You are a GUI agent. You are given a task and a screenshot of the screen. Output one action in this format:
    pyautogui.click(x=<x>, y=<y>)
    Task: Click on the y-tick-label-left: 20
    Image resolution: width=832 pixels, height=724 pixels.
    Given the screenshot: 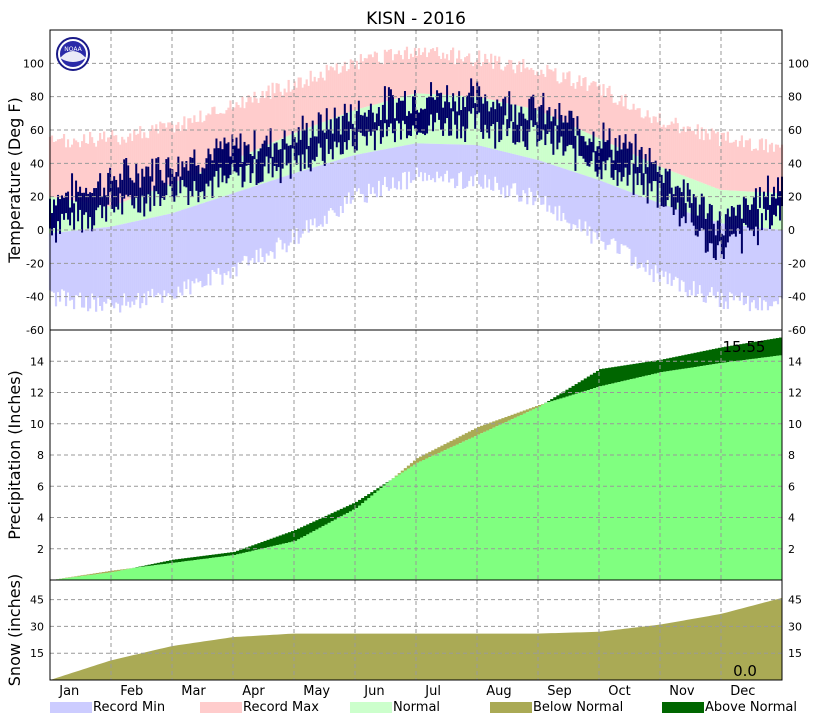 What is the action you would take?
    pyautogui.click(x=37, y=197)
    